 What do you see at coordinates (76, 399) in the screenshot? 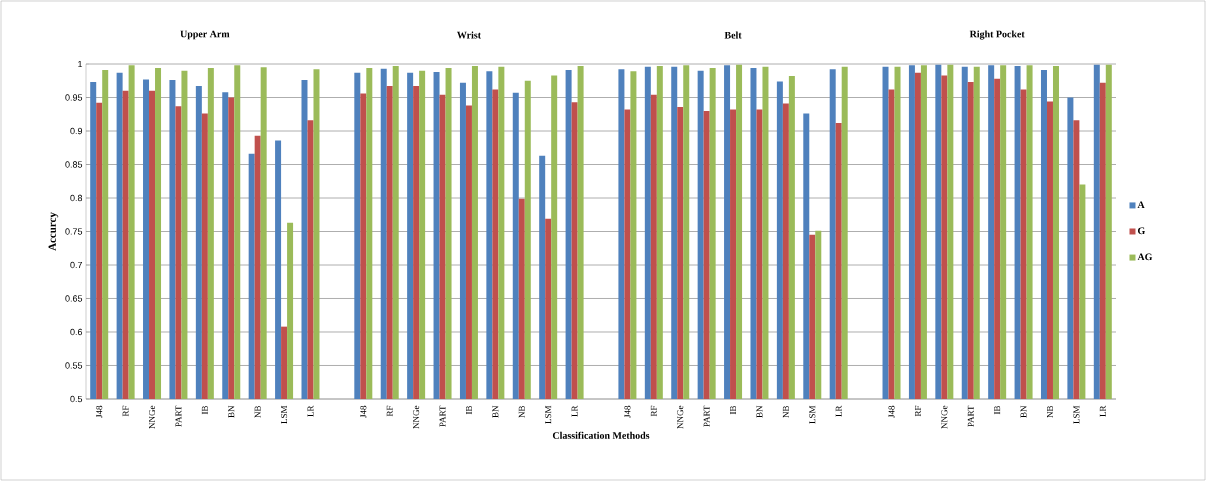
I see `y-tick-label: 0.5` at bounding box center [76, 399].